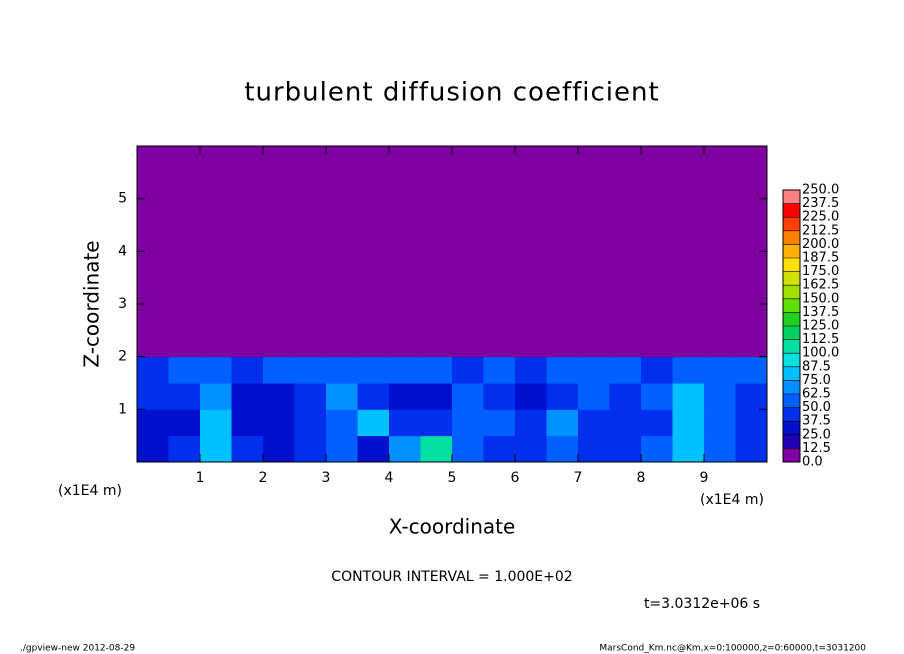 This screenshot has height=654, width=904. Describe the element at coordinates (578, 478) in the screenshot. I see `x-tick-label: 7` at that location.